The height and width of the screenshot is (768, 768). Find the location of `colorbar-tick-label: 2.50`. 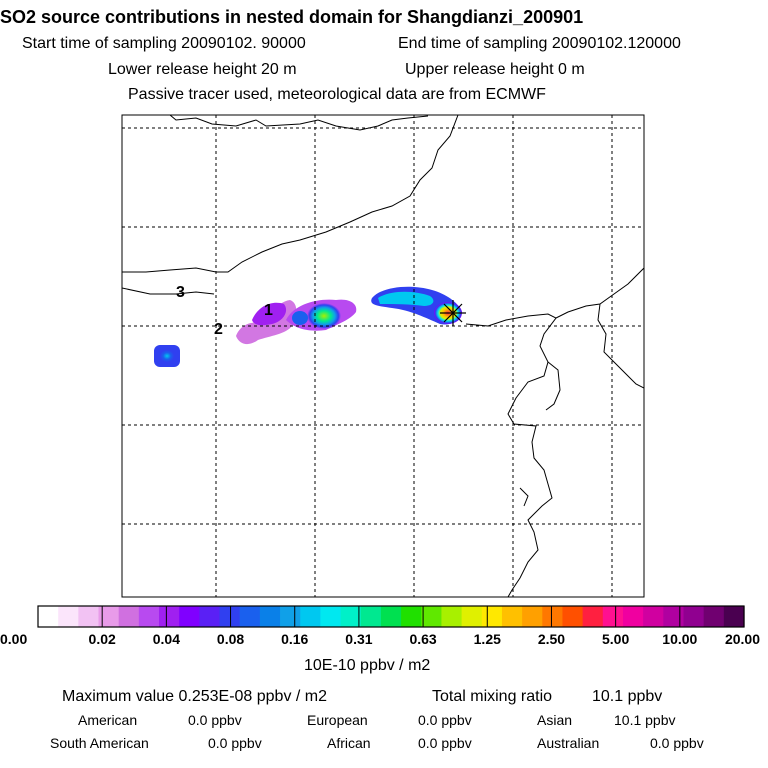

colorbar-tick-label: 2.50 is located at coordinates (551, 639).